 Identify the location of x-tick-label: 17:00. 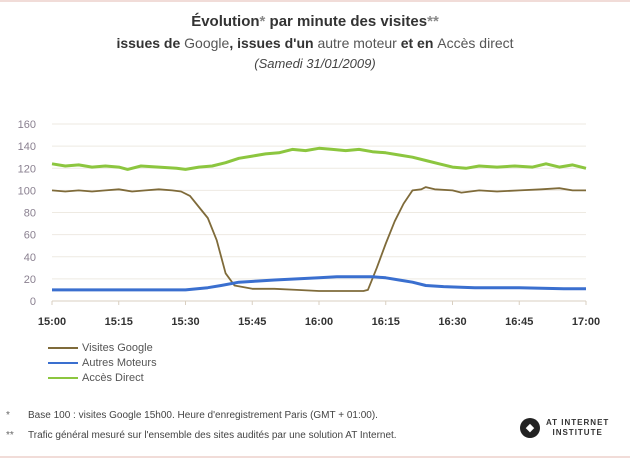
(586, 322).